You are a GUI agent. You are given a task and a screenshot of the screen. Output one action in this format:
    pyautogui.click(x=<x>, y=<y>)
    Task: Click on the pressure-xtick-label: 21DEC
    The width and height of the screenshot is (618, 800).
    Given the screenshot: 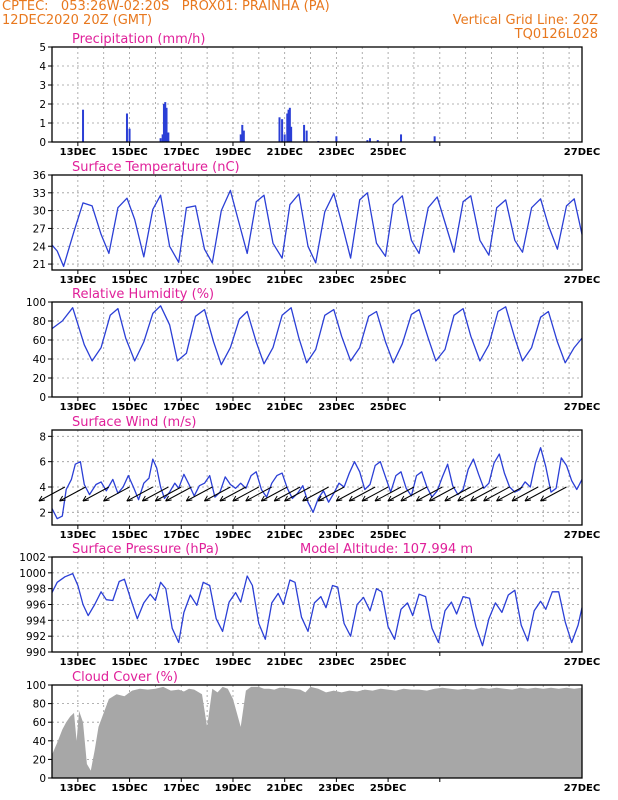 What is the action you would take?
    pyautogui.click(x=284, y=662)
    